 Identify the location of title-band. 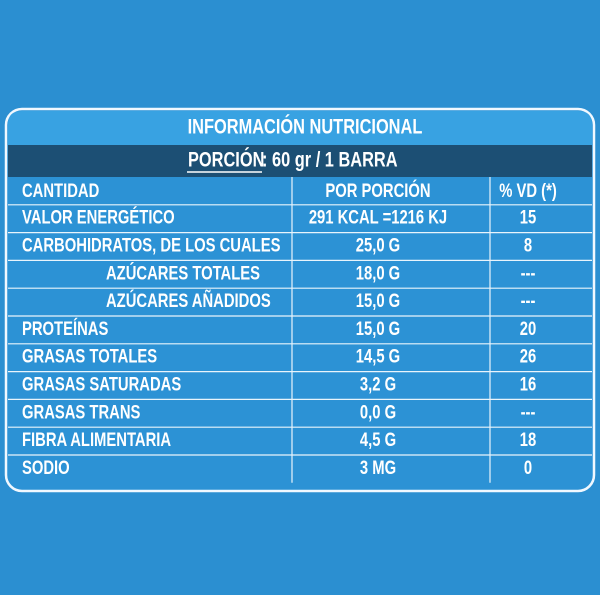
(300, 128).